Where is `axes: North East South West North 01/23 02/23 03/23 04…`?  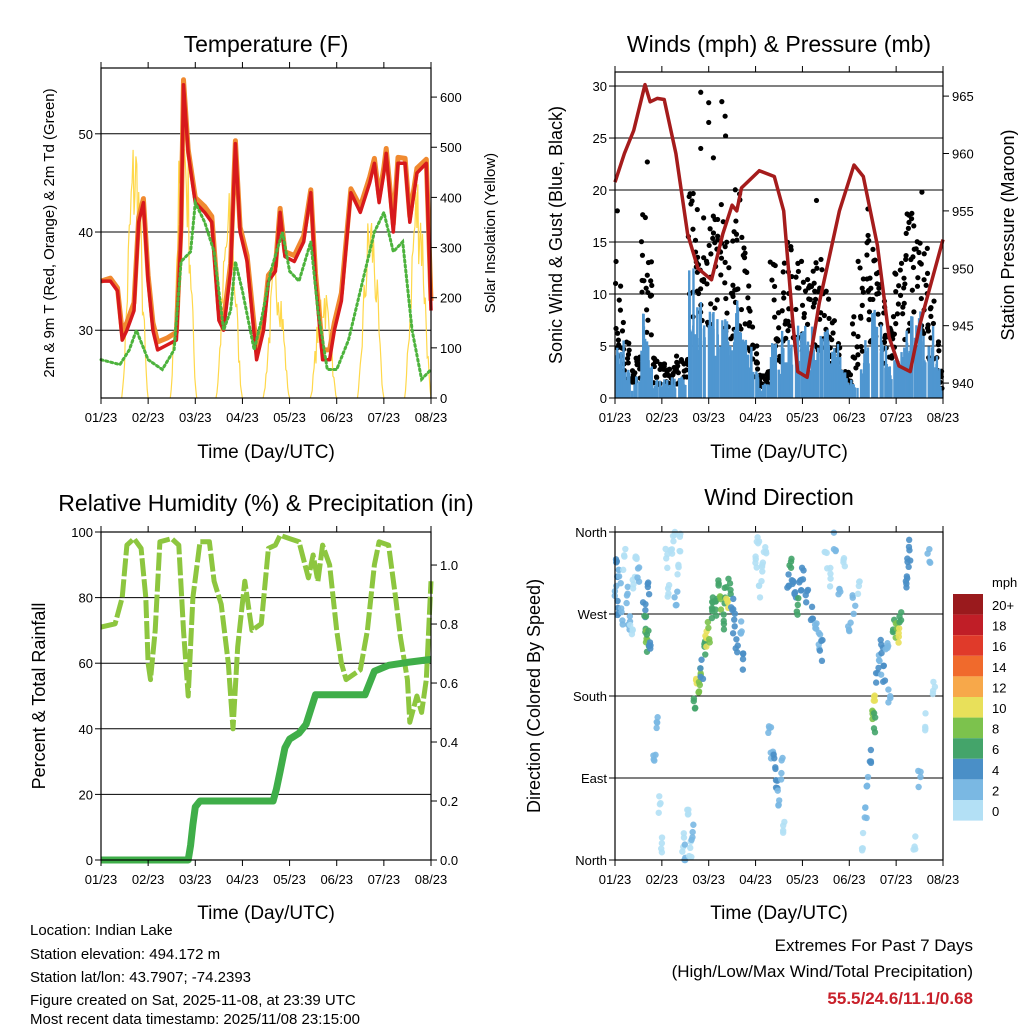 axes: North East South West North 01/23 02/23 03/23 04… is located at coordinates (766, 706).